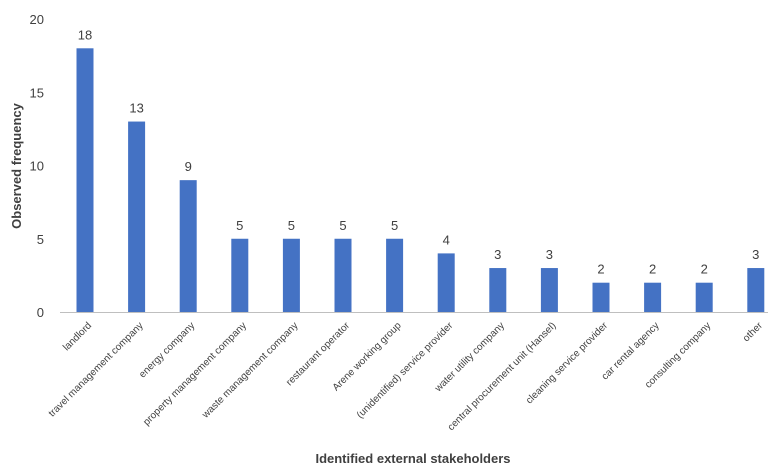 The height and width of the screenshot is (470, 769). What do you see at coordinates (188, 166) in the screenshot?
I see `data-label: 9` at bounding box center [188, 166].